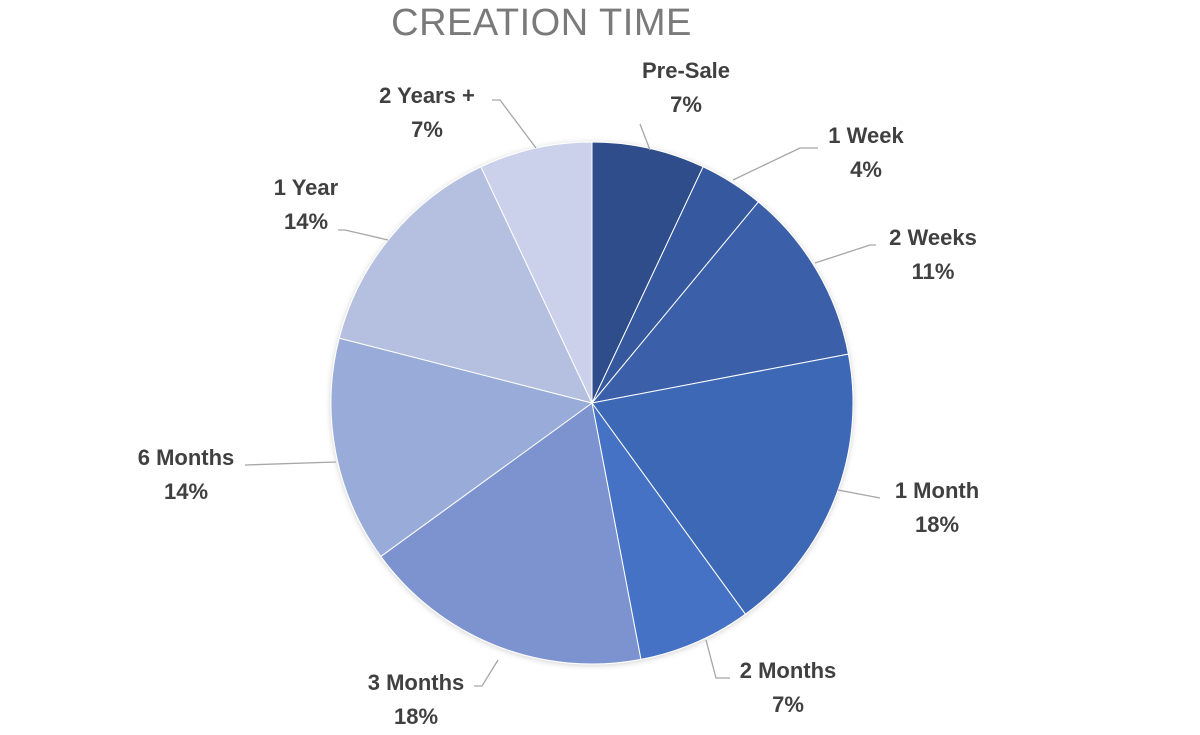 The width and height of the screenshot is (1200, 735). I want to click on pie-slice-3-months, so click(511, 533).